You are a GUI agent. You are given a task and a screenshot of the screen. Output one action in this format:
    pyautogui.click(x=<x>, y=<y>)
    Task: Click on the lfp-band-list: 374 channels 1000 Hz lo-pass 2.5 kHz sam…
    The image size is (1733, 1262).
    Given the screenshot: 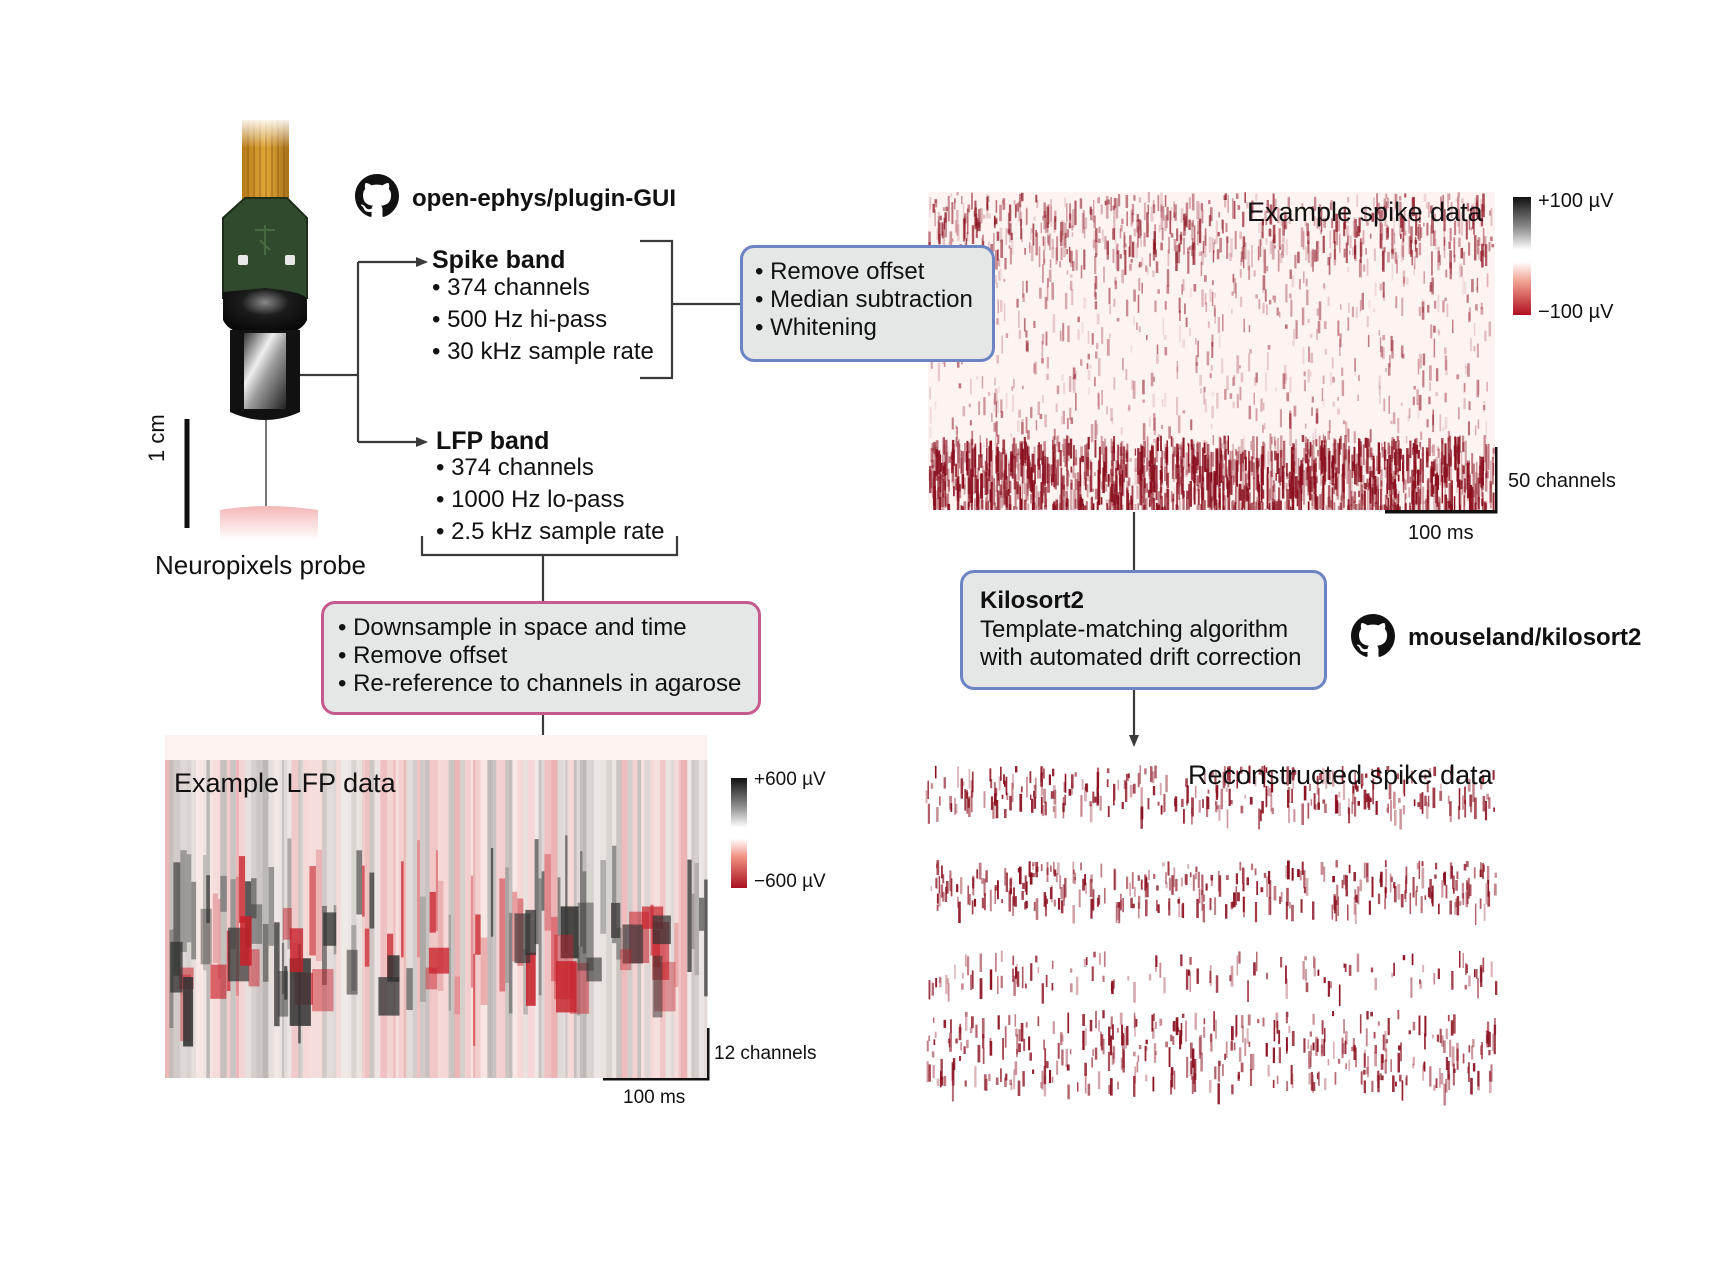 What is the action you would take?
    pyautogui.click(x=550, y=500)
    